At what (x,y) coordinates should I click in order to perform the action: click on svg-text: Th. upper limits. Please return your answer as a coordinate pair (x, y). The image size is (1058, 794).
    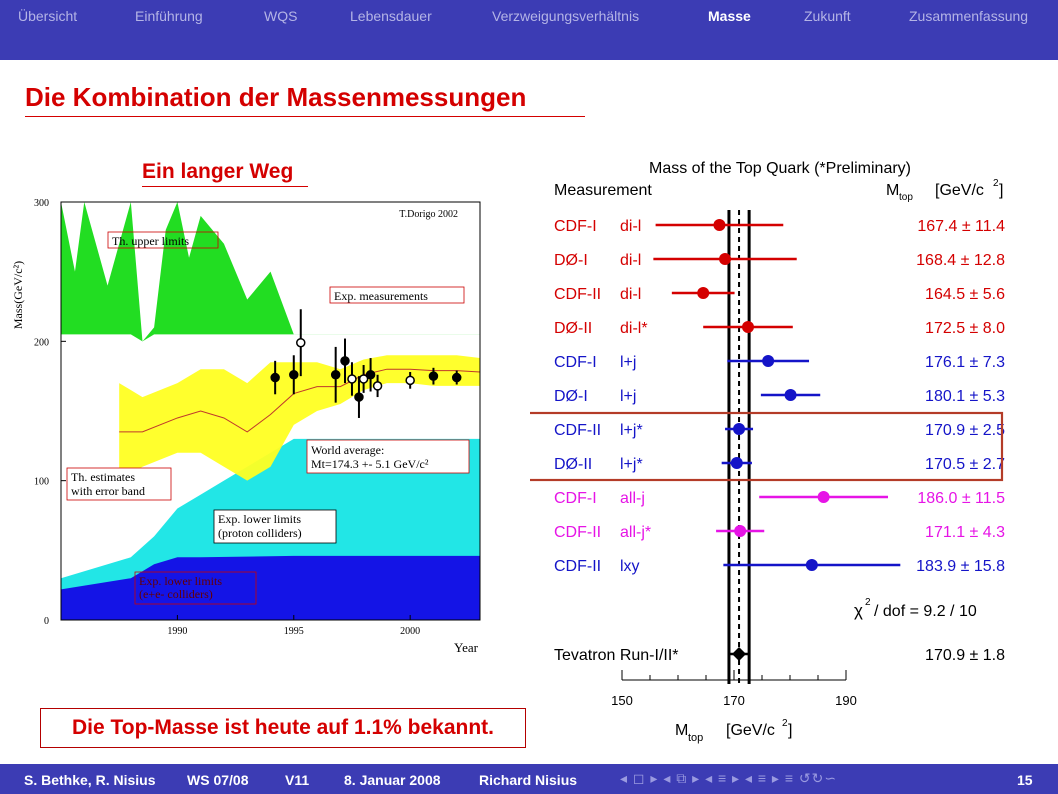
    Looking at the image, I should click on (150, 241).